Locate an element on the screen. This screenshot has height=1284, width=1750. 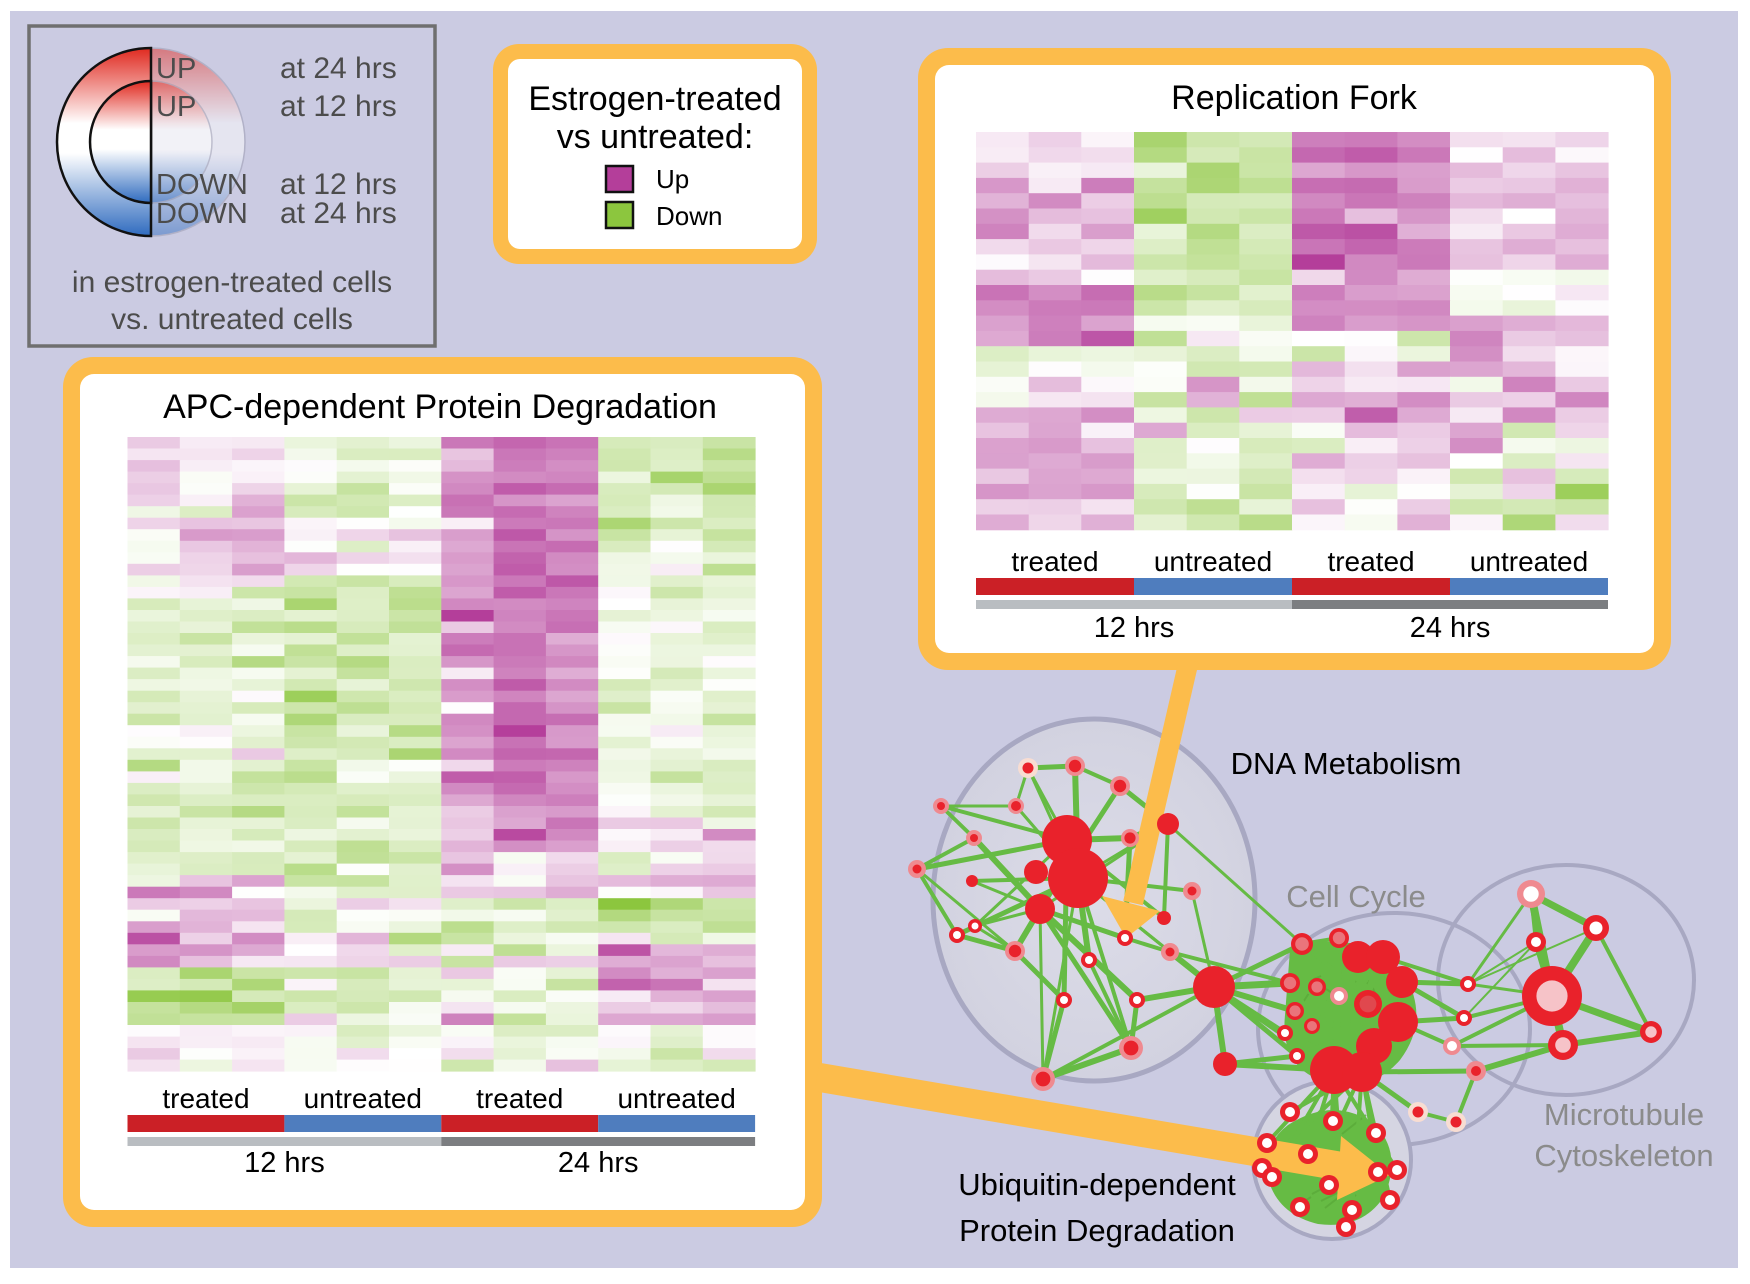
svg-text: Cytoskeleton is located at coordinates (1623, 1155).